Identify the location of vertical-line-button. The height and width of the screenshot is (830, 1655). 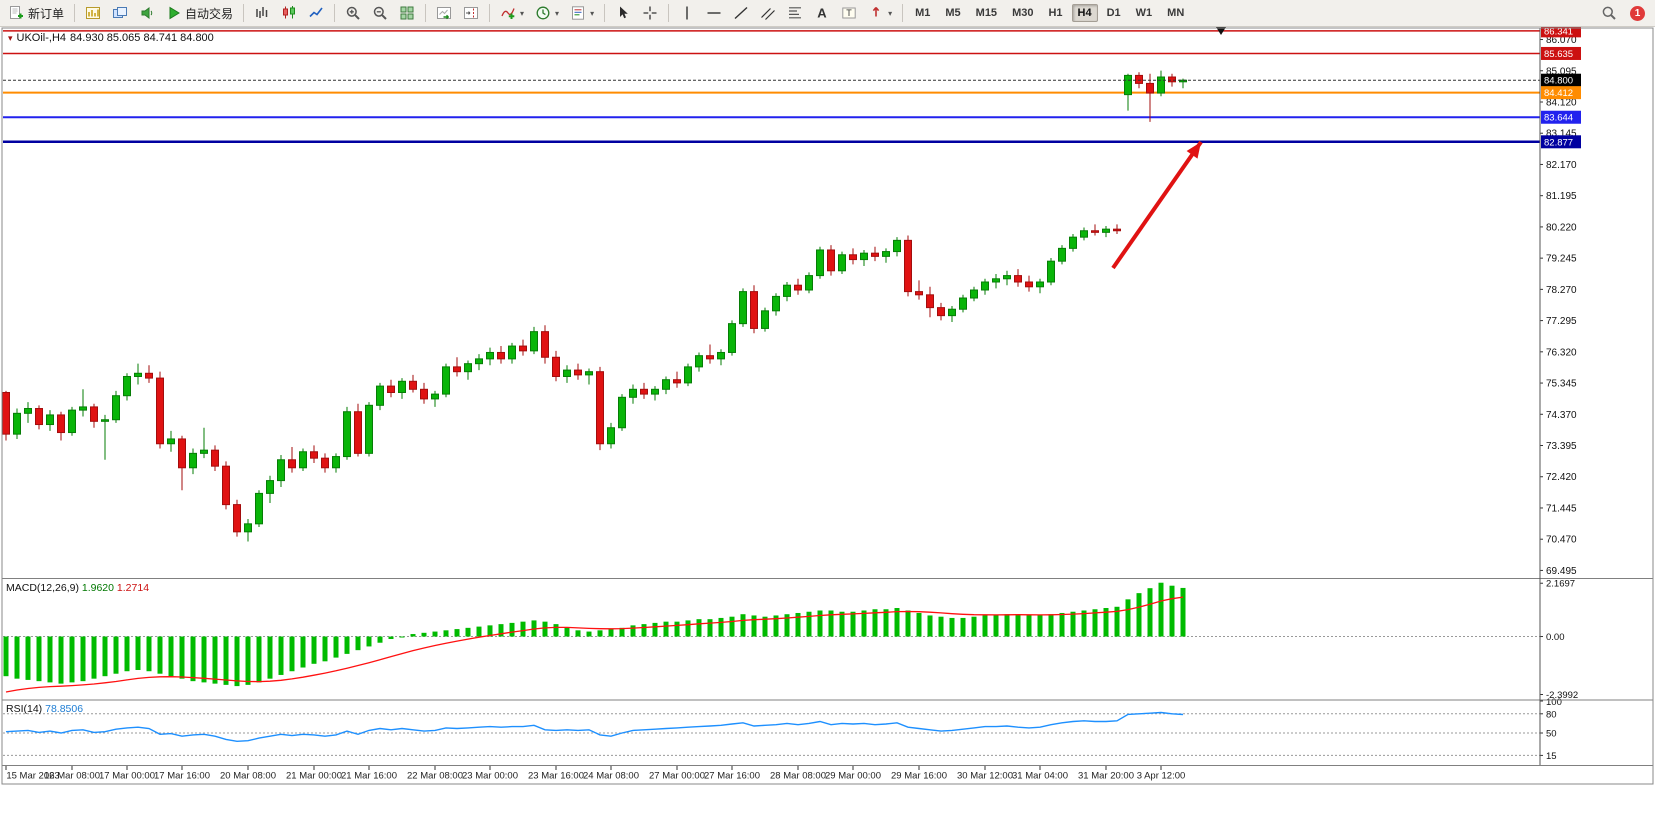
(687, 13).